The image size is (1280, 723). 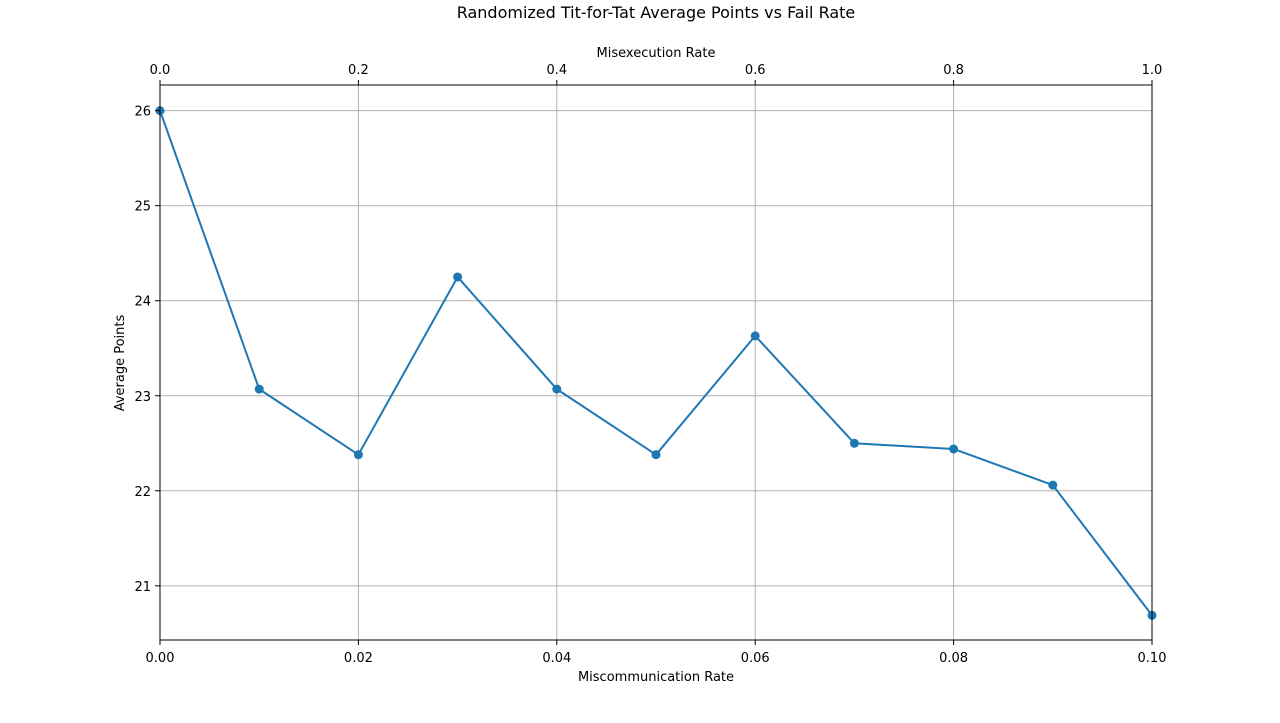 I want to click on y-tick-label: 23, so click(x=142, y=397).